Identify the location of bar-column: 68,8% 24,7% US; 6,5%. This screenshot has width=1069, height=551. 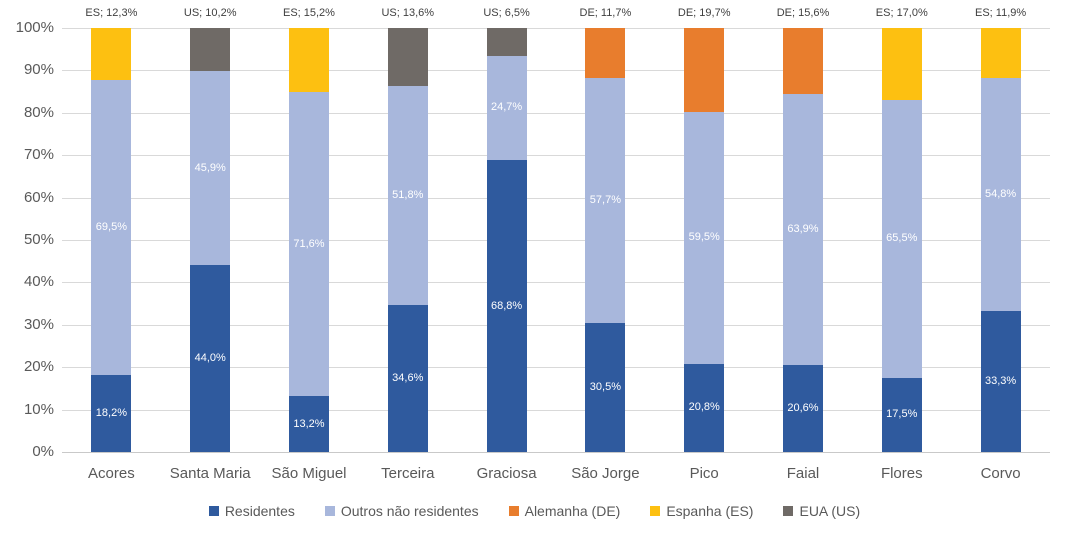
(506, 229).